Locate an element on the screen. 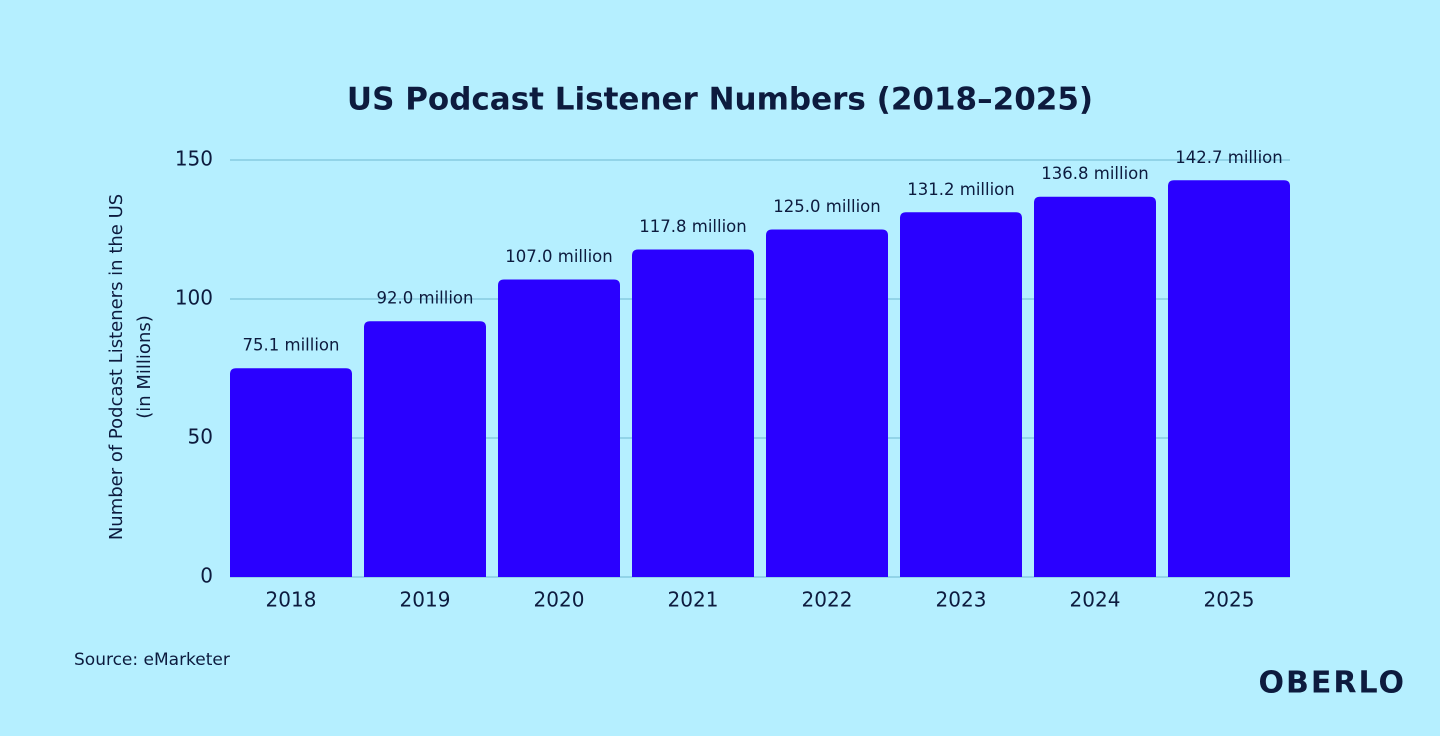 The width and height of the screenshot is (1440, 736). source: Source: eMarketer is located at coordinates (152, 660).